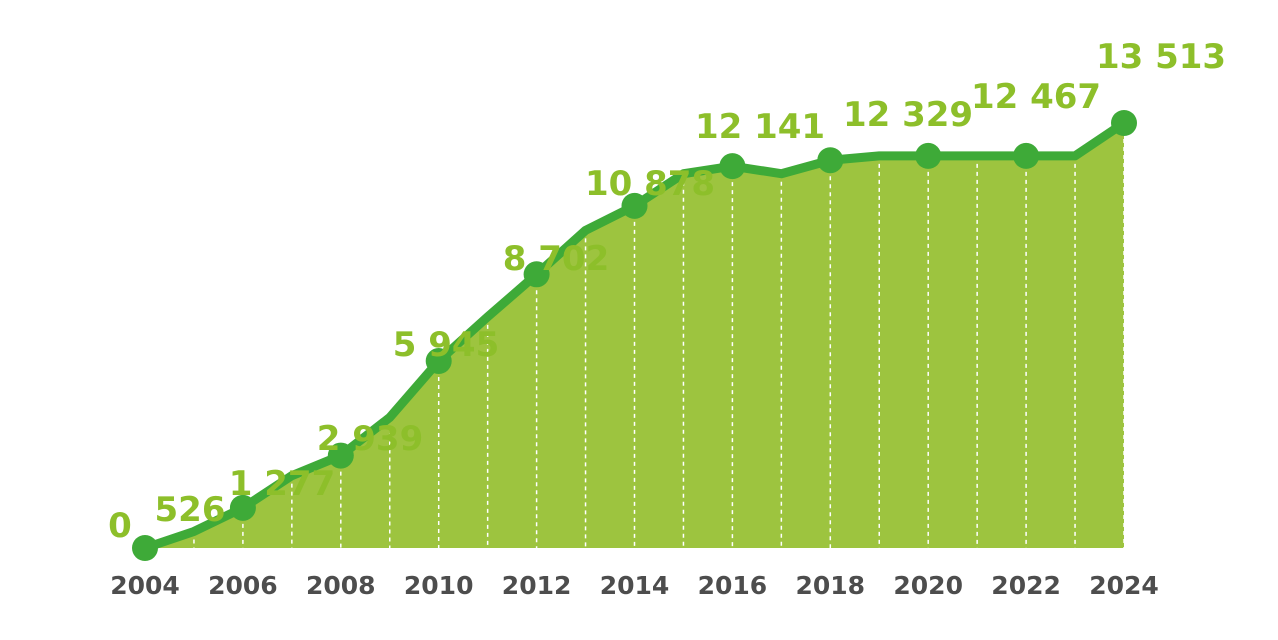  I want to click on data-label: 12 329, so click(908, 115).